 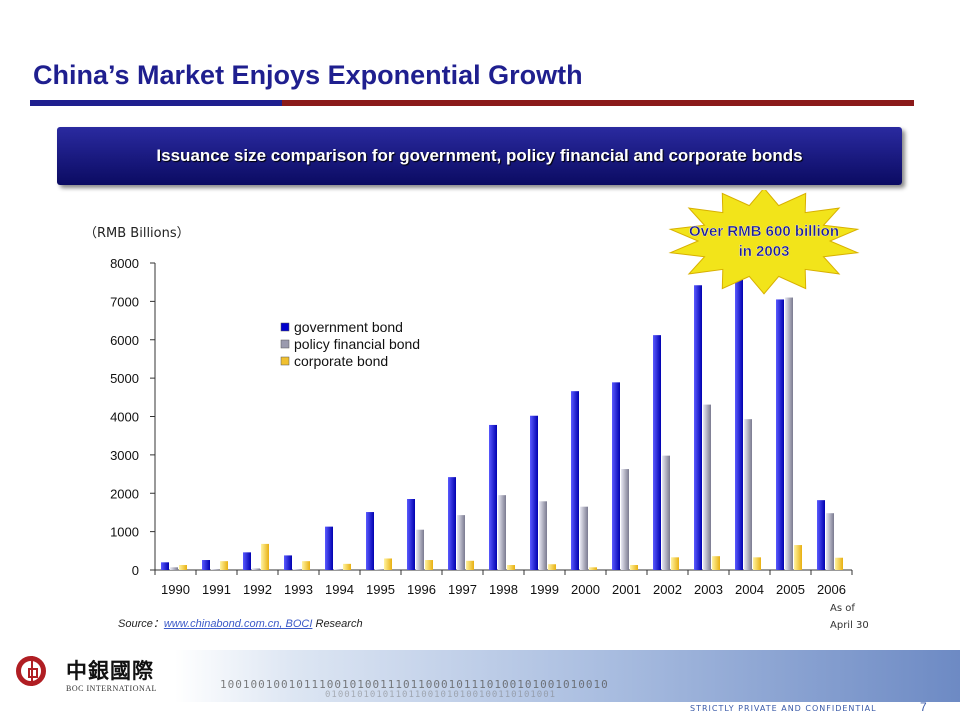 I want to click on bar-government-bond-2005, so click(x=780, y=434).